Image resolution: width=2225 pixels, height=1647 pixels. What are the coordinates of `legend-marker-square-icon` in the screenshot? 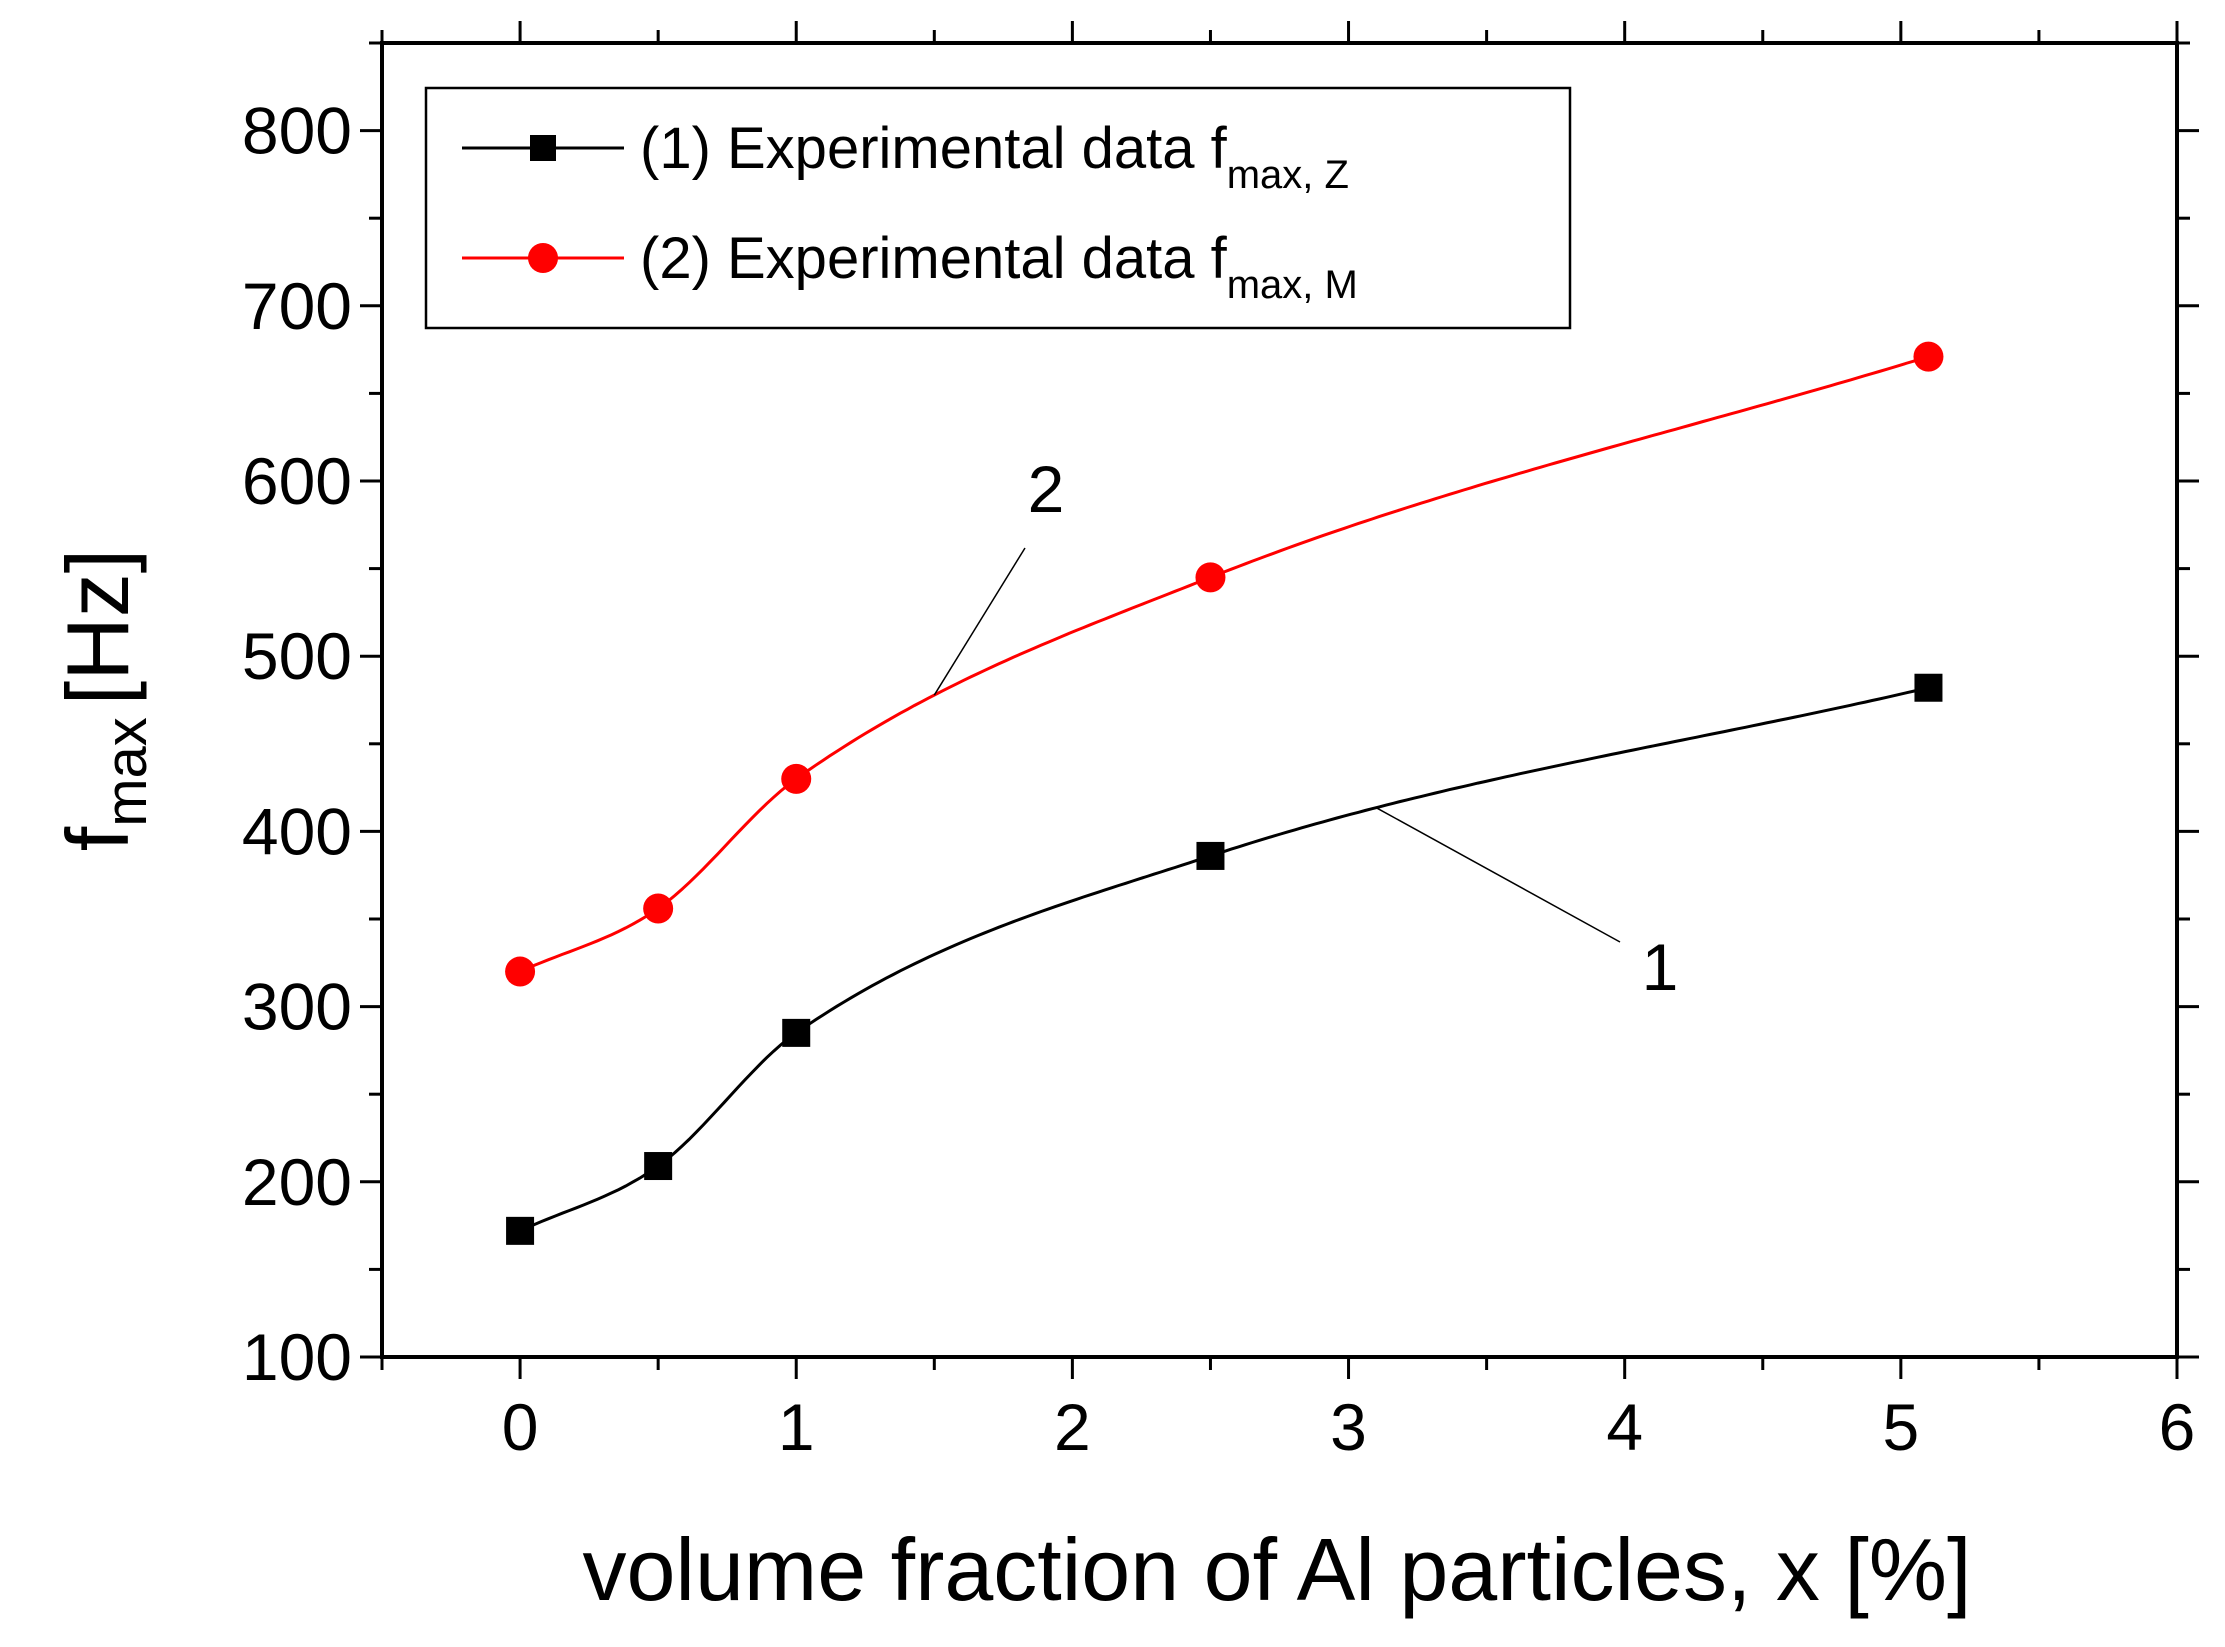 It's located at (543, 148).